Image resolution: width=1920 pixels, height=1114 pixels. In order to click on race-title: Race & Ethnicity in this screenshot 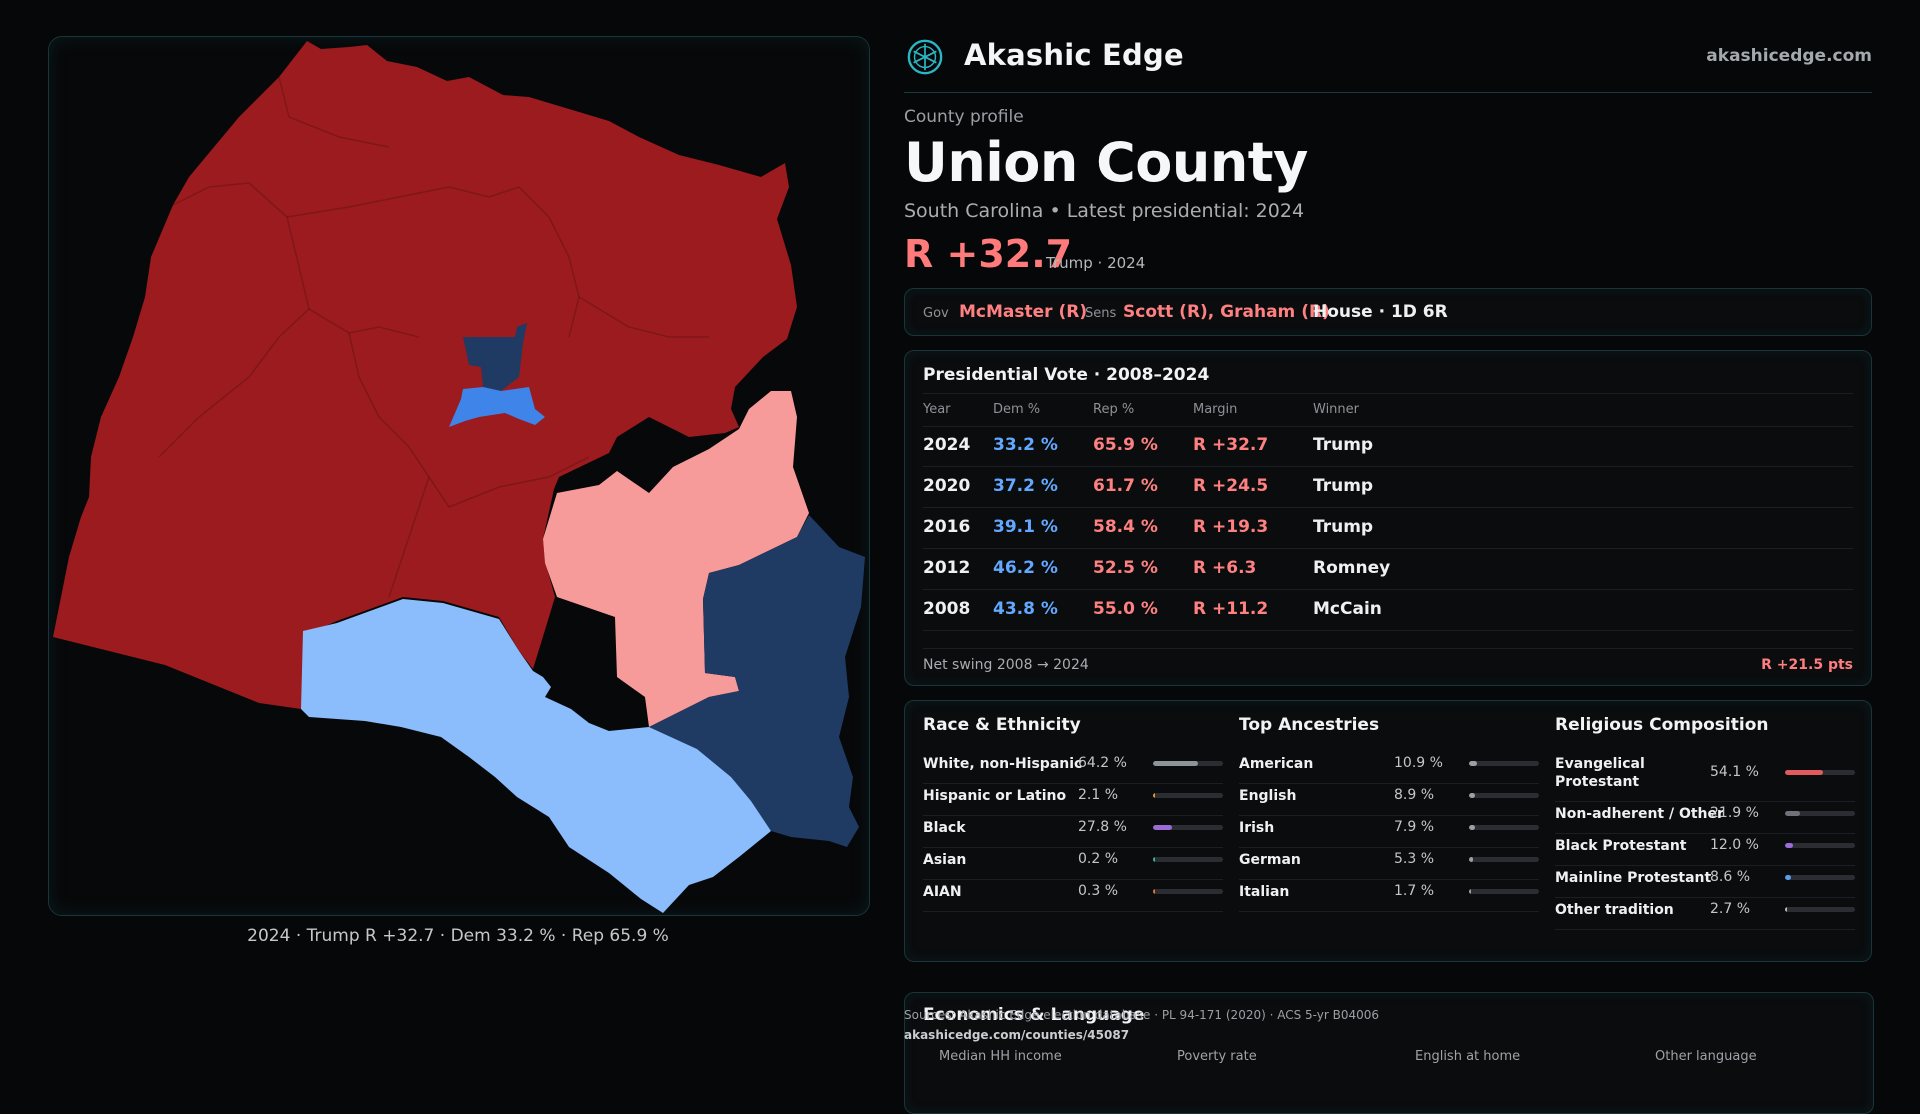, I will do `click(1002, 725)`.